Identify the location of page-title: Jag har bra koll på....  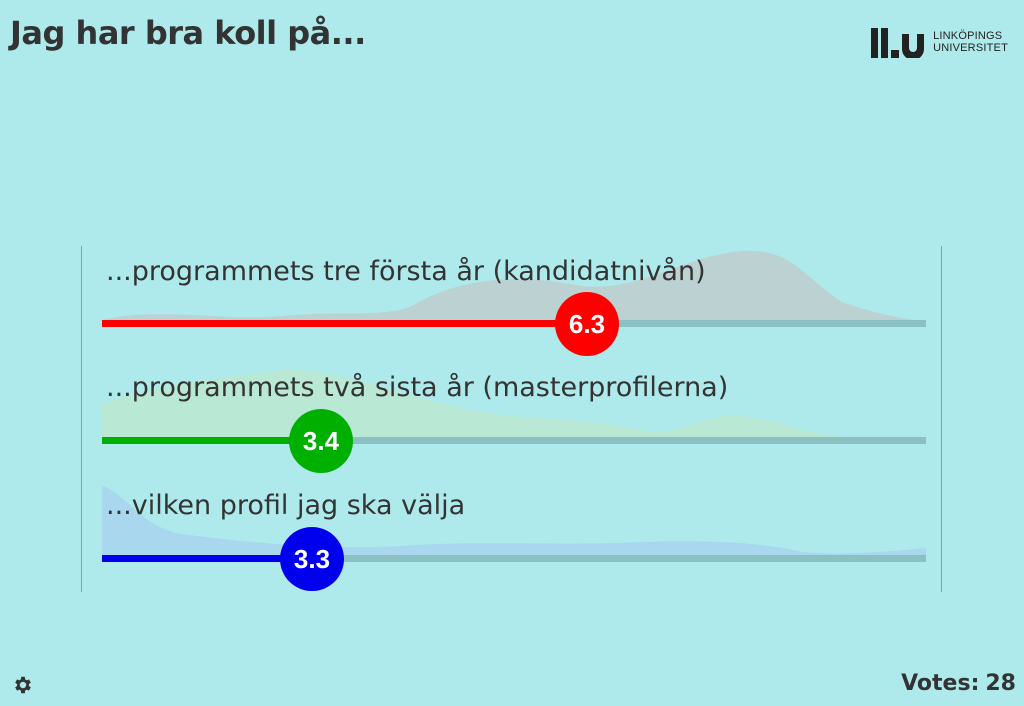
(188, 33).